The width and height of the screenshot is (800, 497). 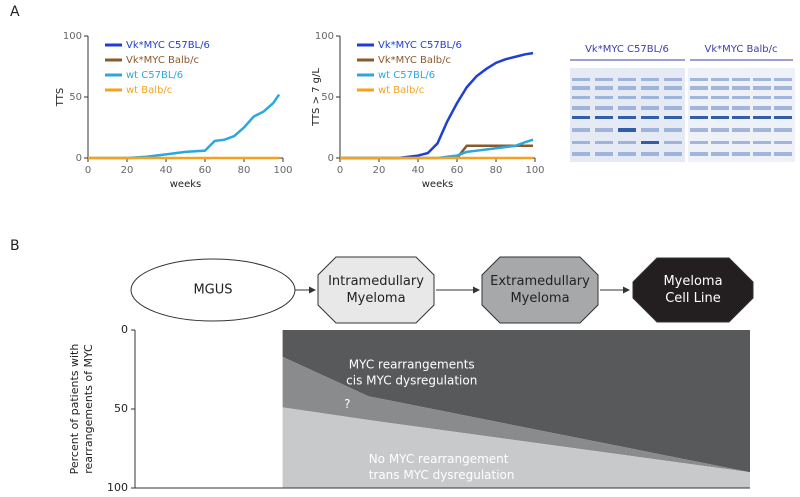 What do you see at coordinates (693, 298) in the screenshot?
I see `stage-label: Cell Line` at bounding box center [693, 298].